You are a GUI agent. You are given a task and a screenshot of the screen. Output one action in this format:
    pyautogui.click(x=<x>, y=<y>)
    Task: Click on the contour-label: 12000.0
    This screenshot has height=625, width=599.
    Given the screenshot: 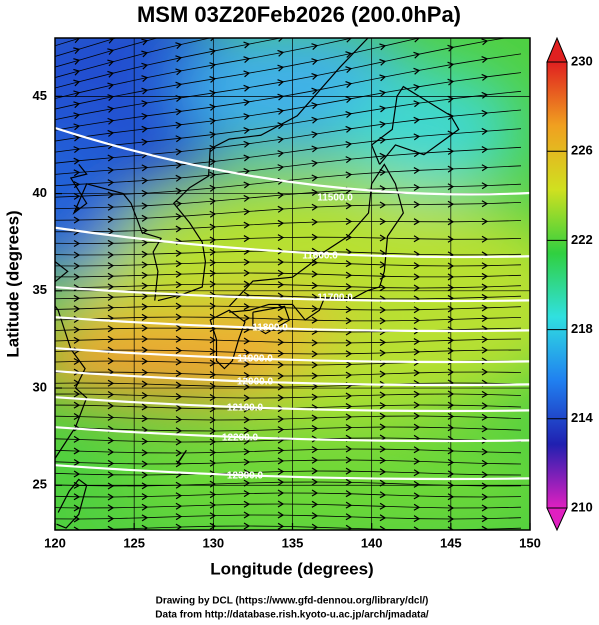 What is the action you would take?
    pyautogui.click(x=255, y=382)
    